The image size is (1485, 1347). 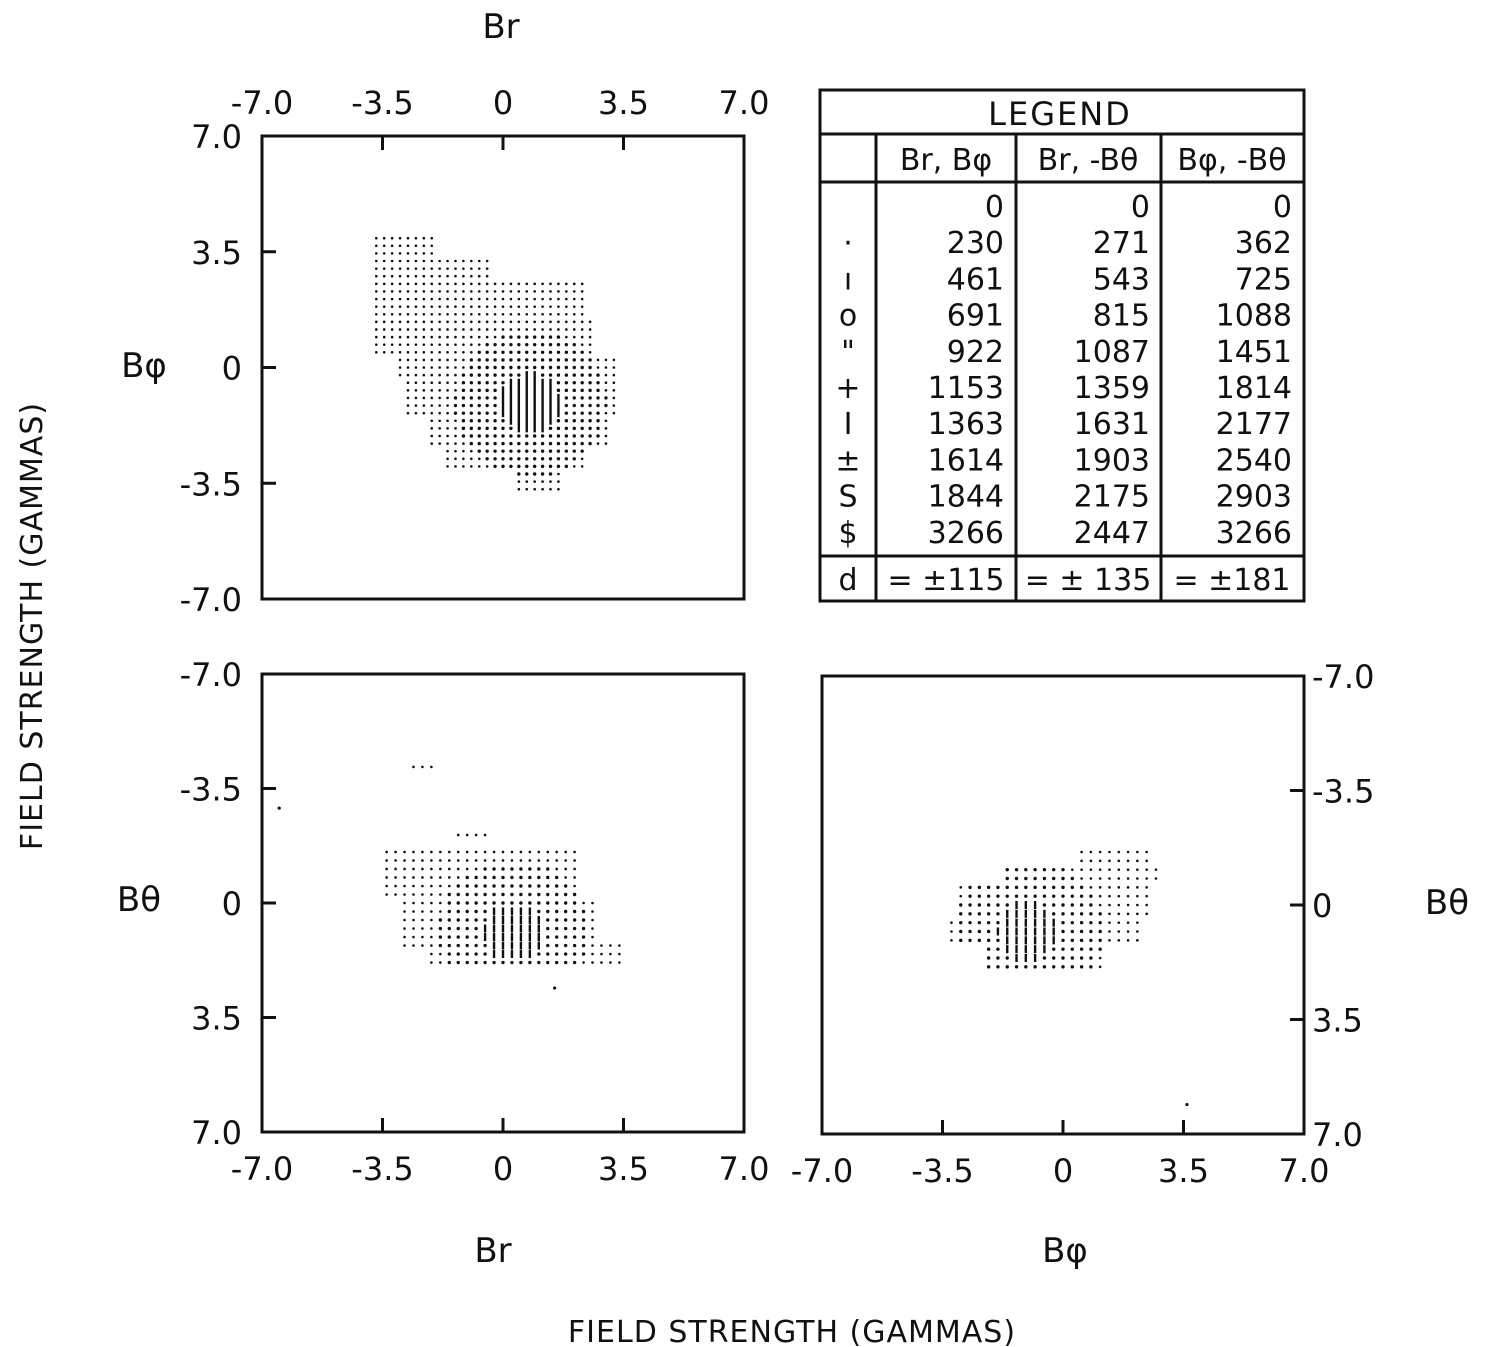 I want to click on panel2-frame, so click(x=503, y=903).